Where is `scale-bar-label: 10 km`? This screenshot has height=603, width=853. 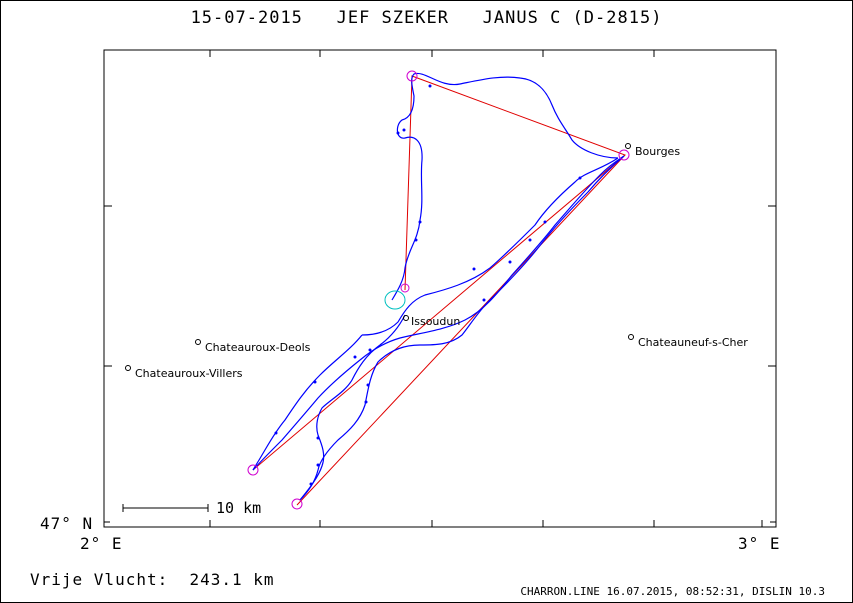 scale-bar-label: 10 km is located at coordinates (239, 508).